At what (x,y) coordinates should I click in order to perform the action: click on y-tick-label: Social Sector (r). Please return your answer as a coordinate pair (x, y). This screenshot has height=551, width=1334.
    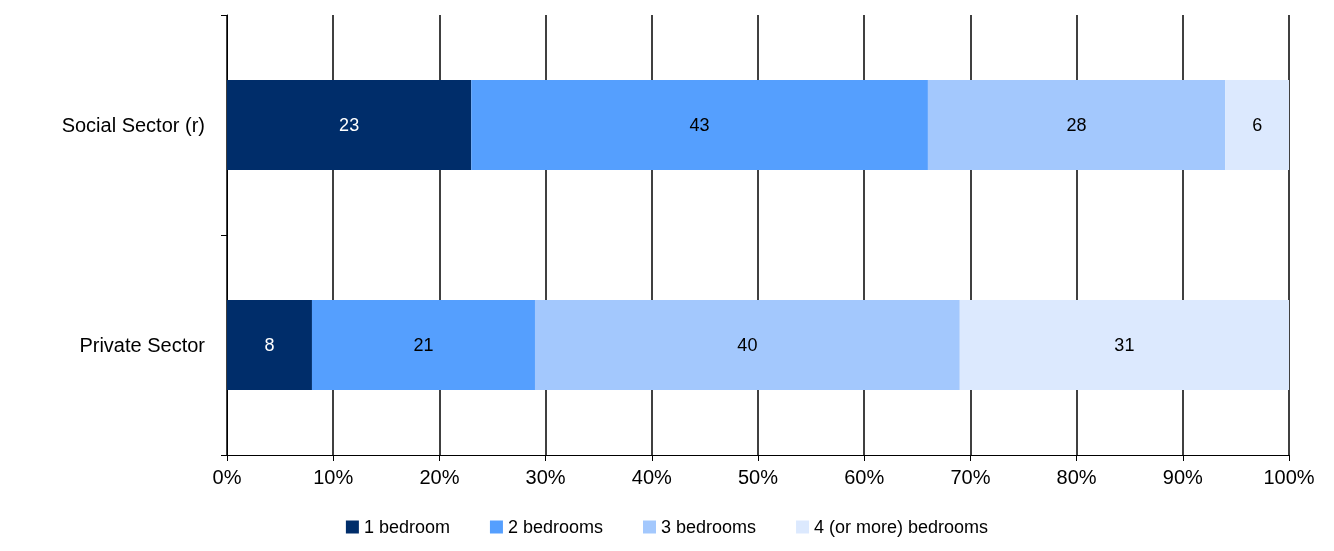
    Looking at the image, I should click on (133, 125).